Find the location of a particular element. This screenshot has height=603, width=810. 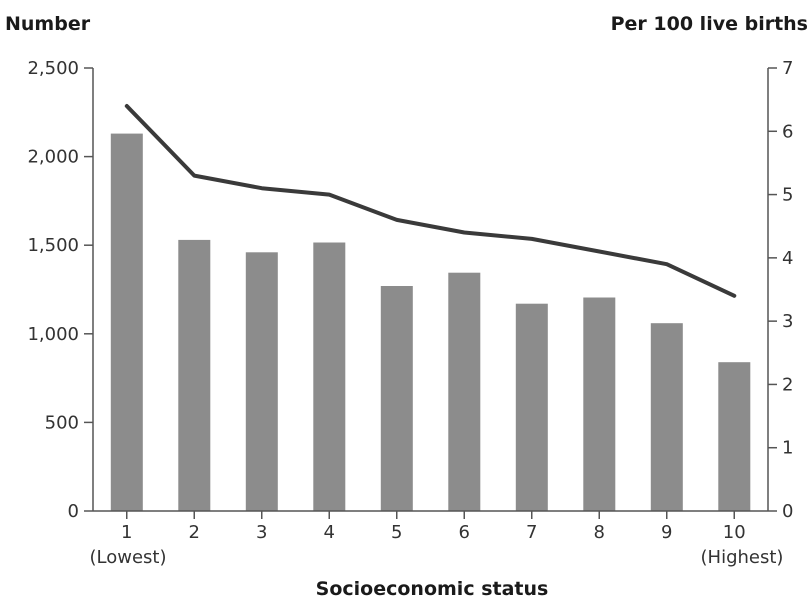

right-tick-label: 2 is located at coordinates (787, 384).